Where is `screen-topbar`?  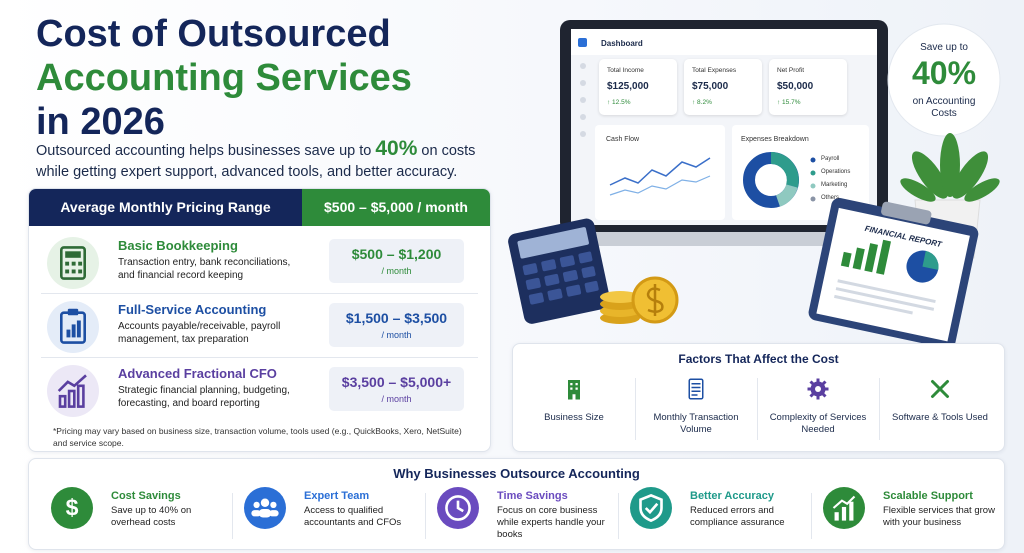 screen-topbar is located at coordinates (724, 42).